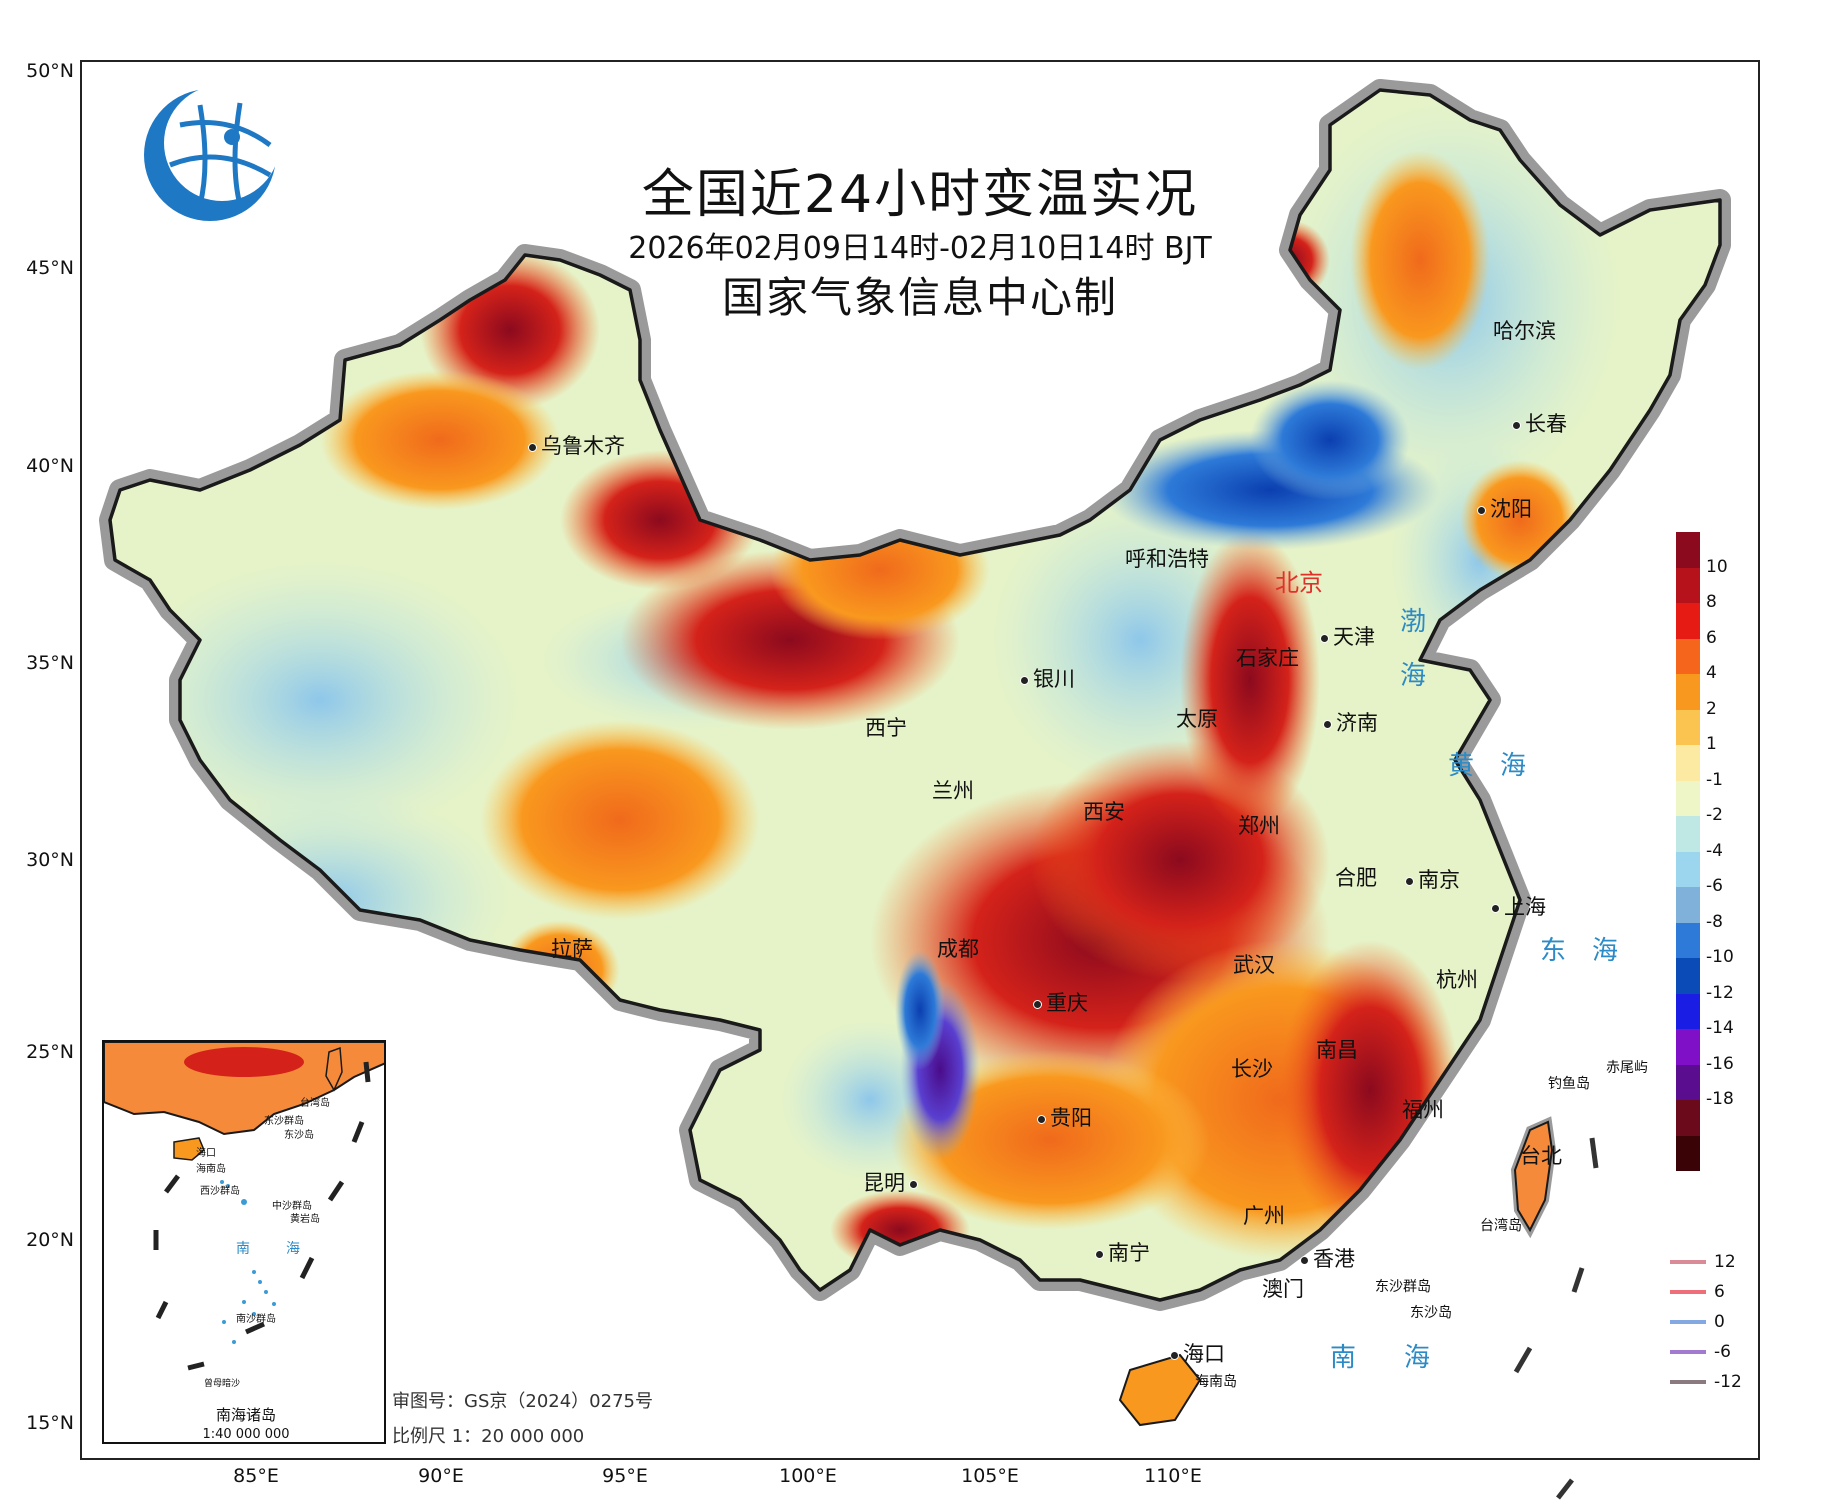  Describe the element at coordinates (299, 1135) in the screenshot. I see `inset-label-dongsha-dao: 东沙岛` at that location.